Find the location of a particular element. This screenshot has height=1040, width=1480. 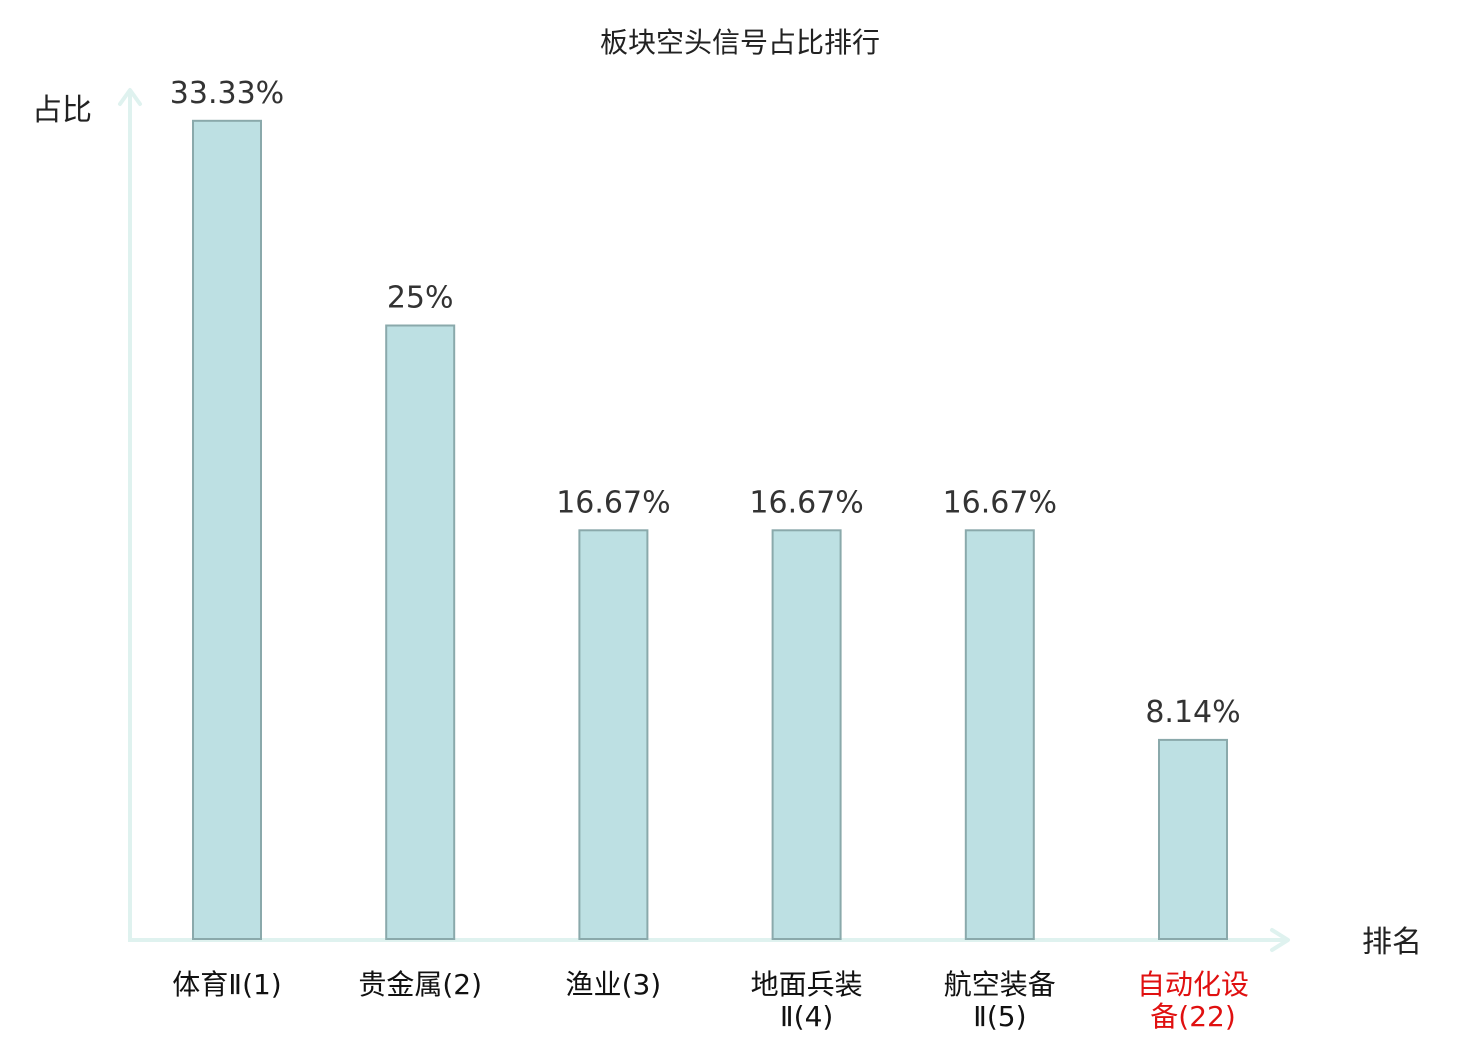

category-label: 渔业(3) is located at coordinates (614, 984).